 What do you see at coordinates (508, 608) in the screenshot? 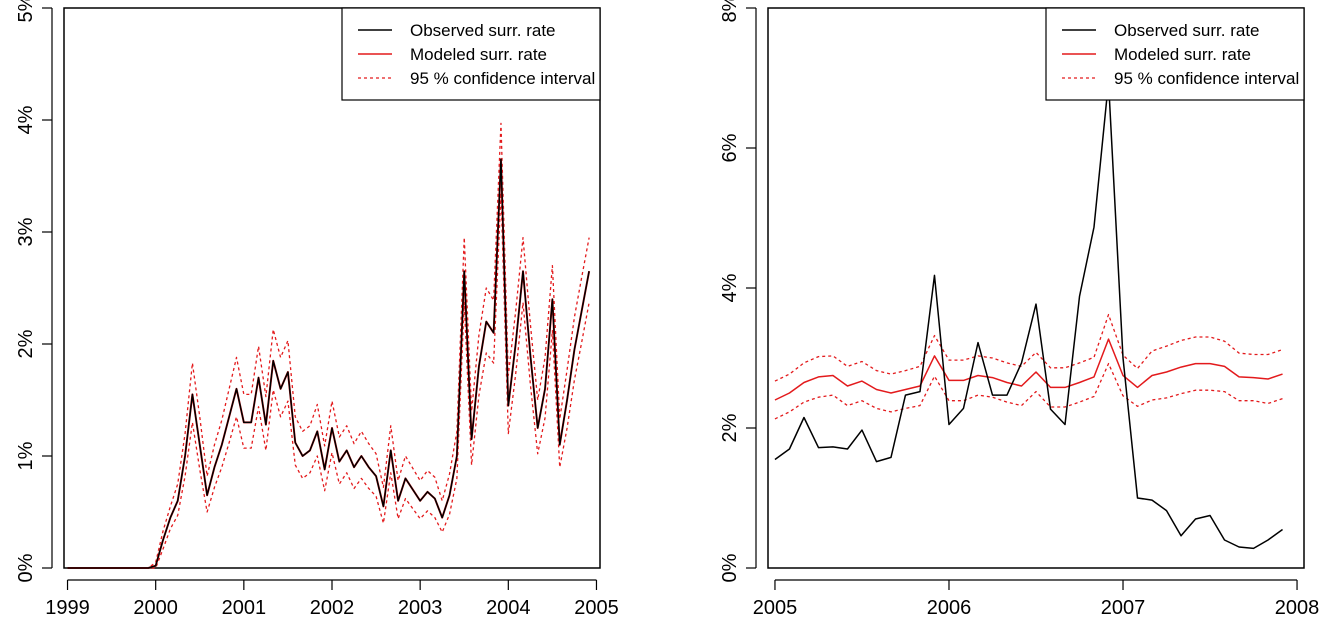
I see `x-tick-label: 2004` at bounding box center [508, 608].